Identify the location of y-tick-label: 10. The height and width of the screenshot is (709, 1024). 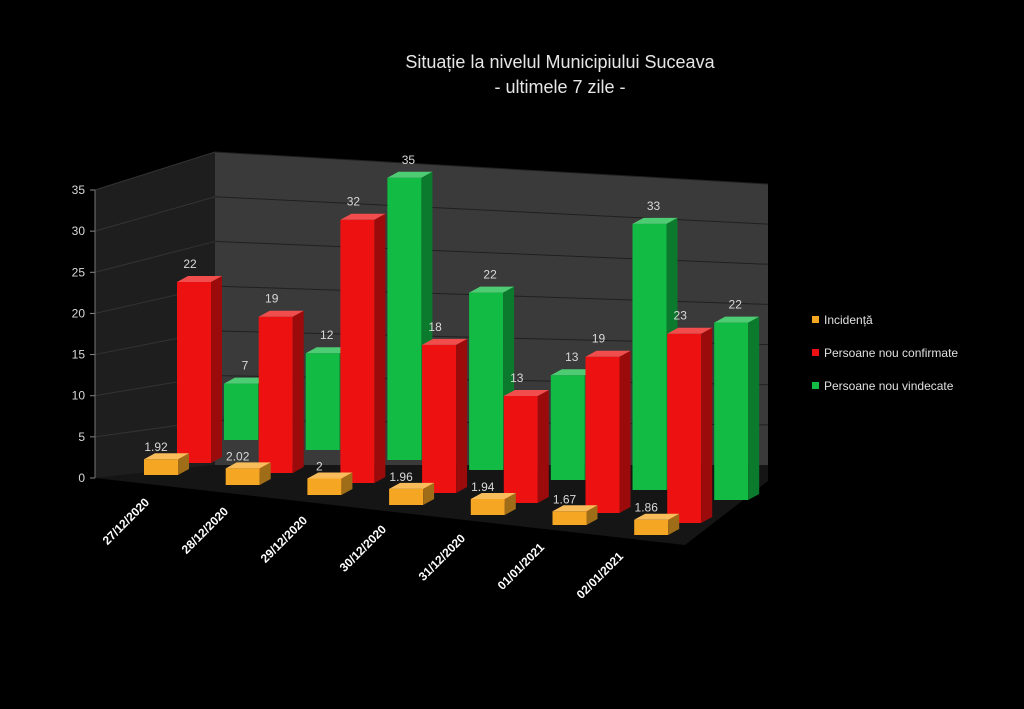
(79, 396).